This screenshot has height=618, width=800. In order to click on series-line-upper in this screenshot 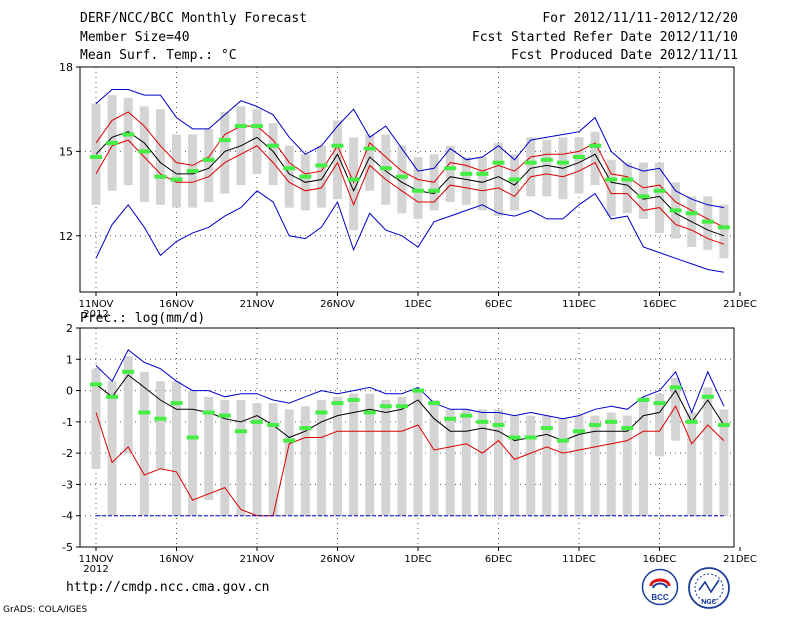, I will do `click(410, 169)`.